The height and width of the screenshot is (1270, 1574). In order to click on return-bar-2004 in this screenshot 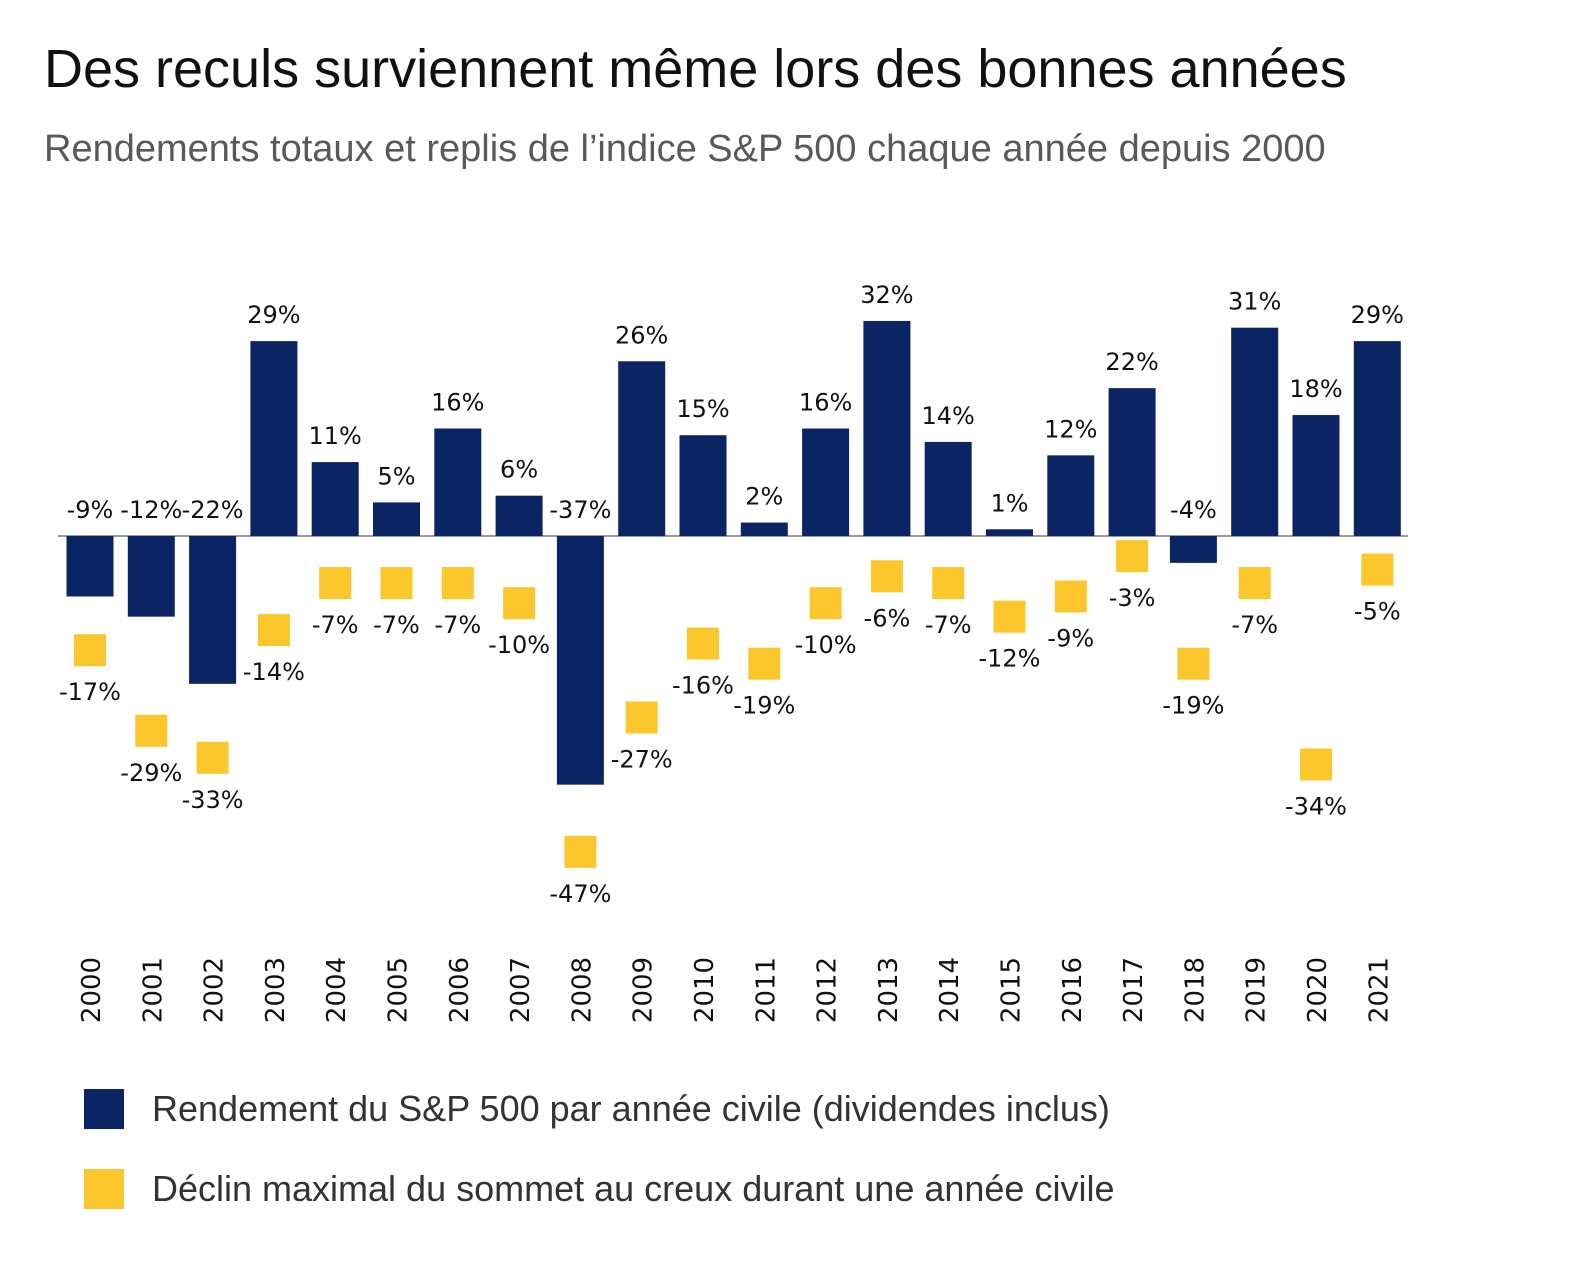, I will do `click(335, 499)`.